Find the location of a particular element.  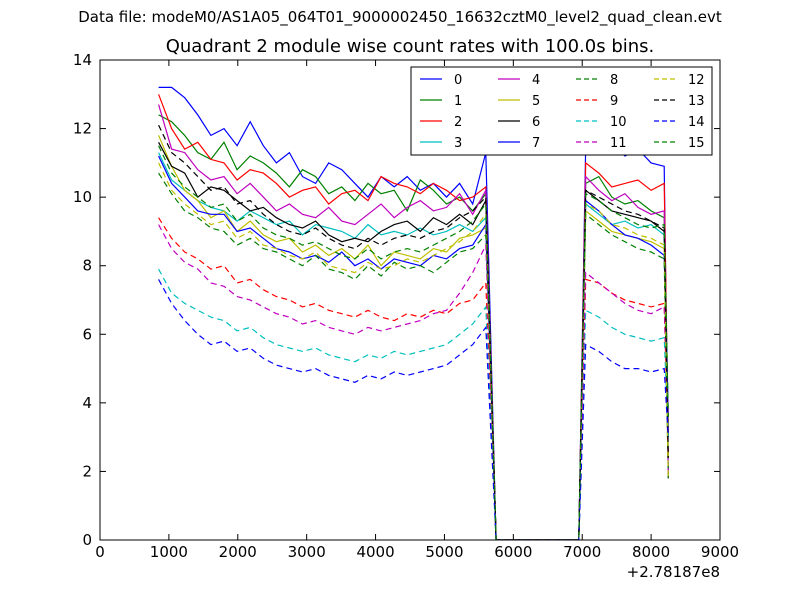

x-tick-label: 8000 is located at coordinates (651, 552).